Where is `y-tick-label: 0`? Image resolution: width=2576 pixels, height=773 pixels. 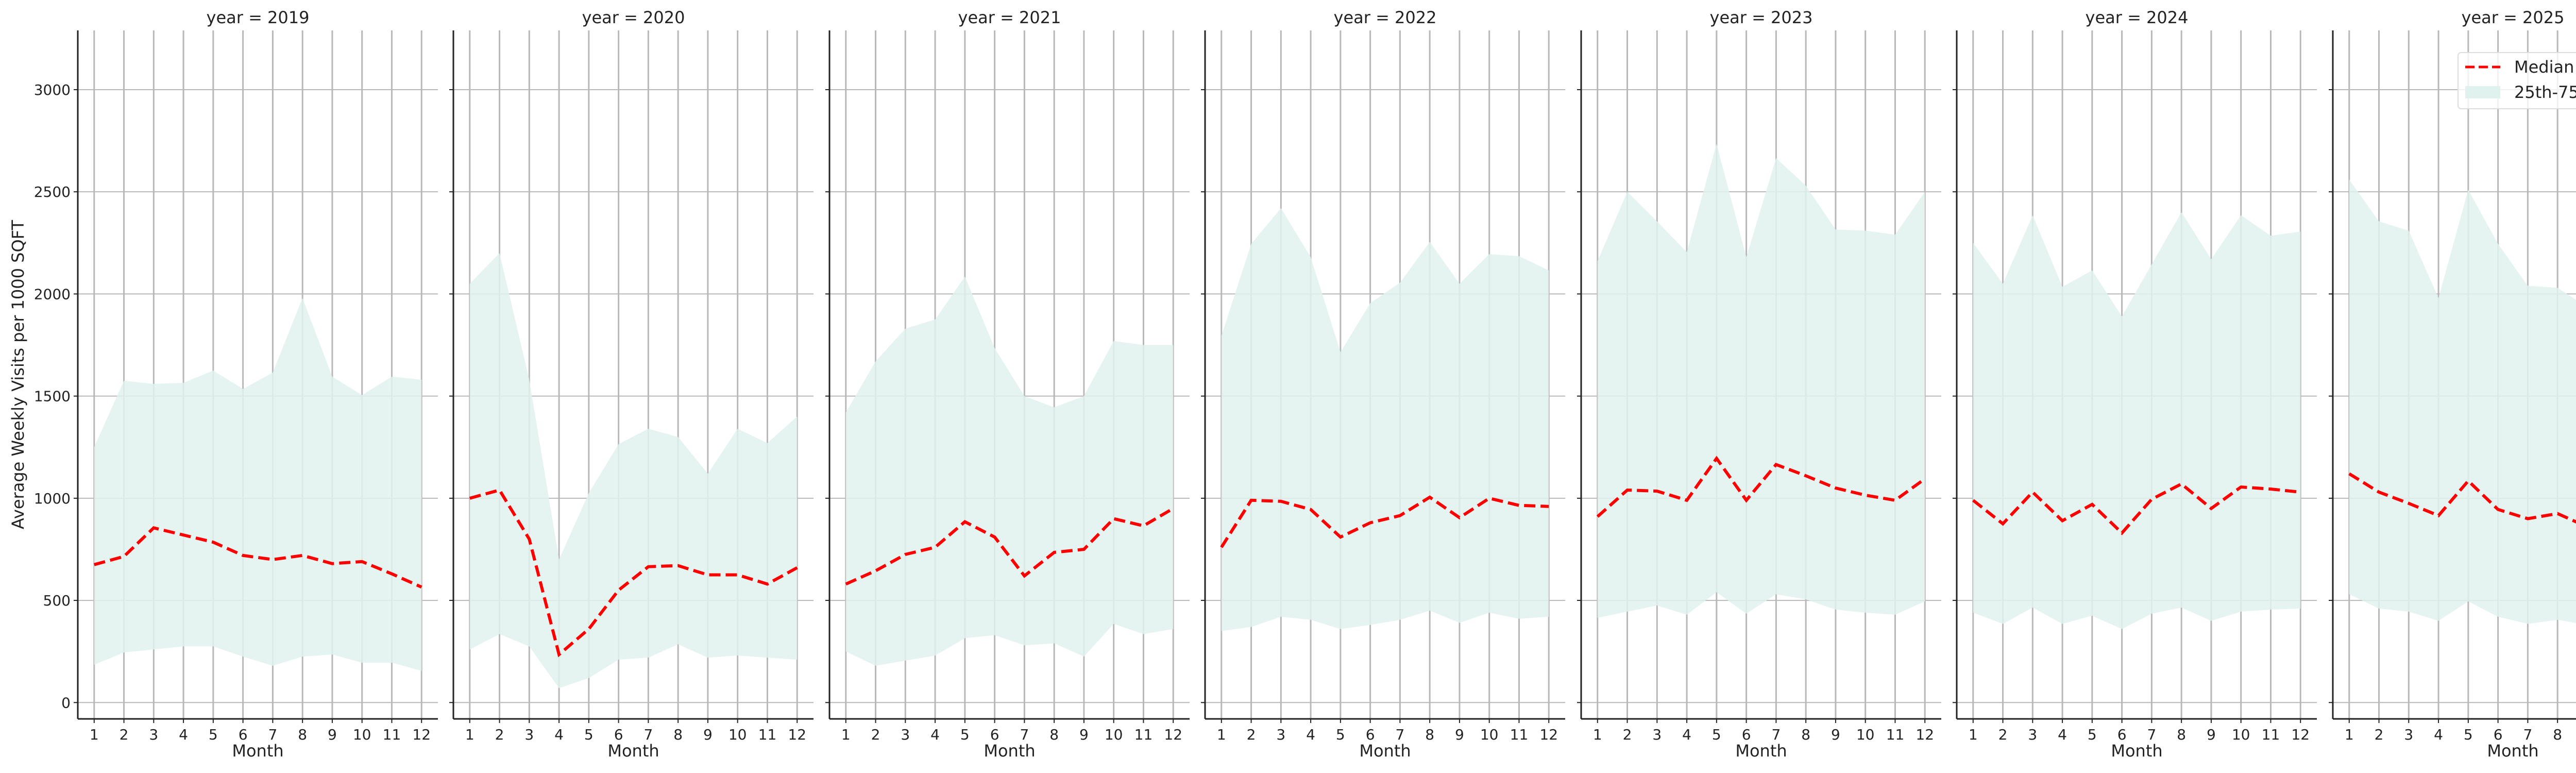
y-tick-label: 0 is located at coordinates (66, 702).